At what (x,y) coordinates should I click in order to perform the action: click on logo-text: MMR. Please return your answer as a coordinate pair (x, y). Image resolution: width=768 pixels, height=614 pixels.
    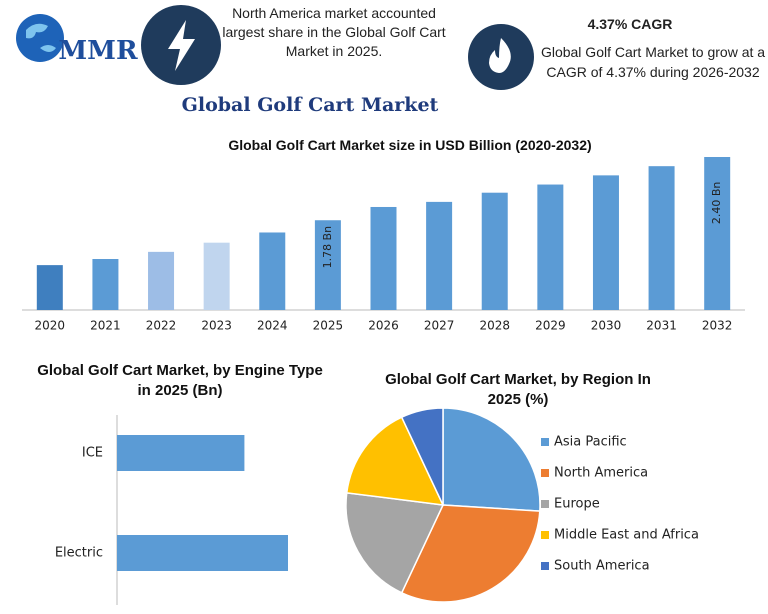
    Looking at the image, I should click on (98, 51).